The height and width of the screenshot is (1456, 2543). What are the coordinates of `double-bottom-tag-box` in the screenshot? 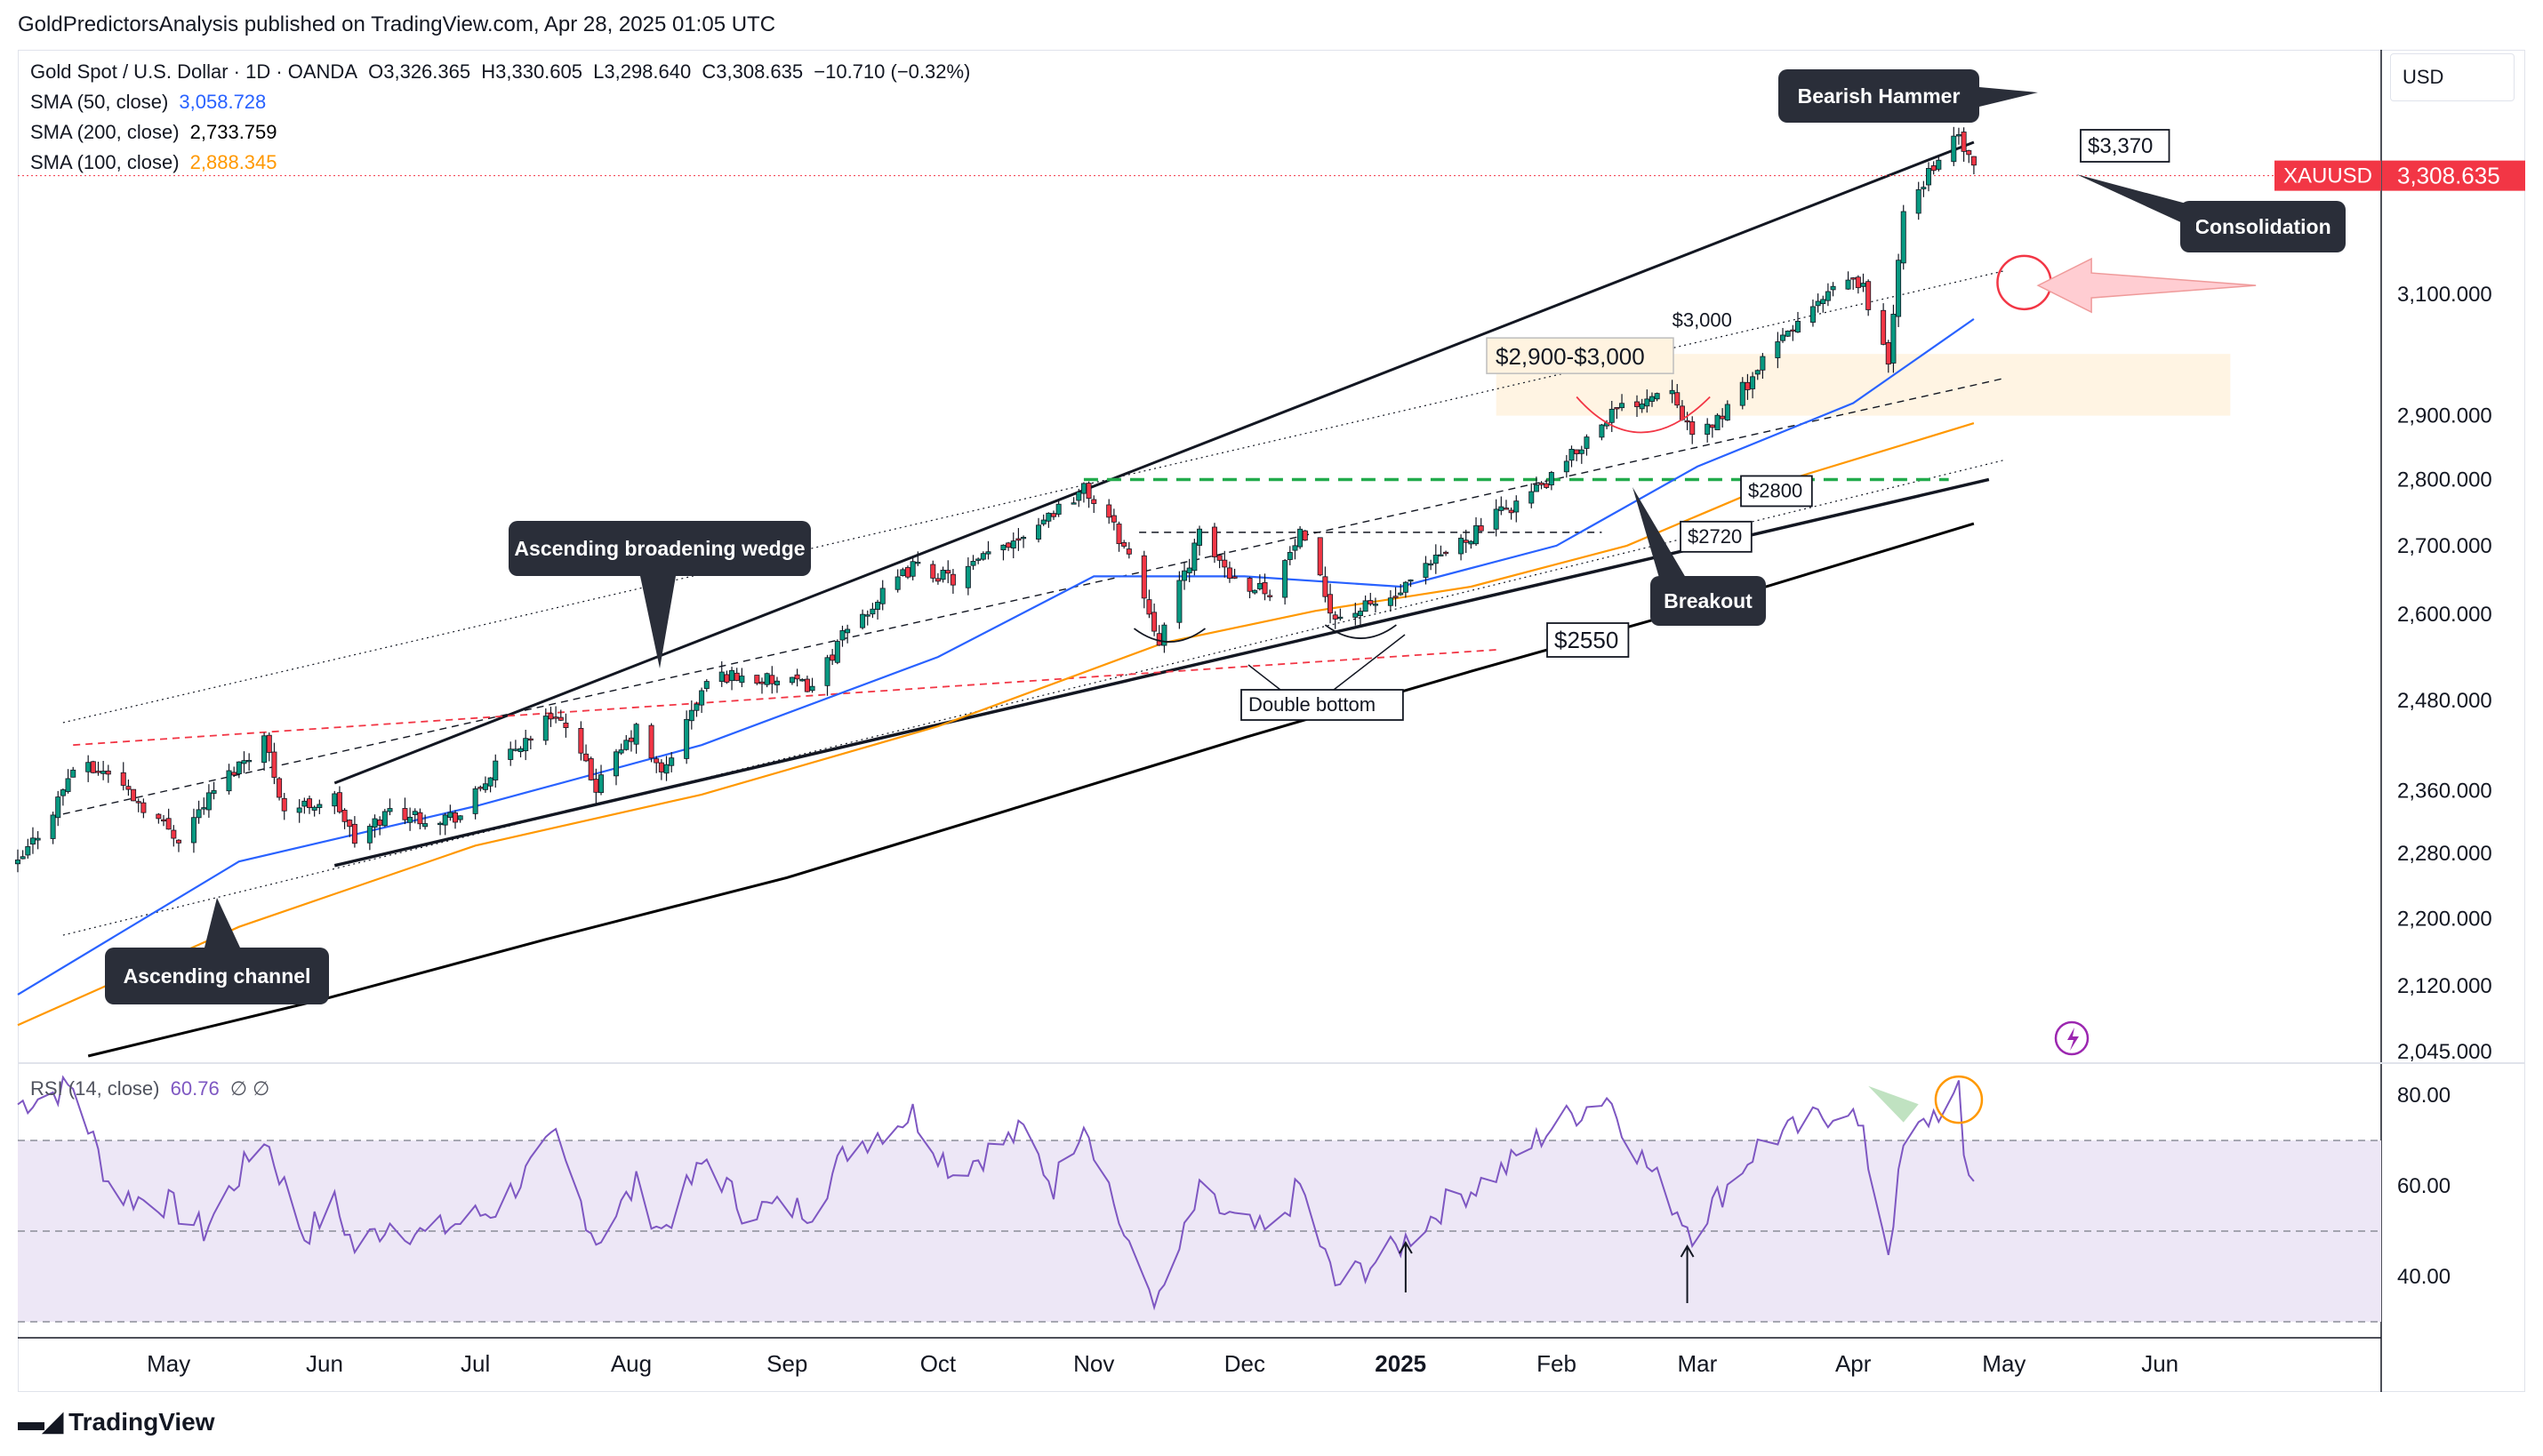 It's located at (1322, 705).